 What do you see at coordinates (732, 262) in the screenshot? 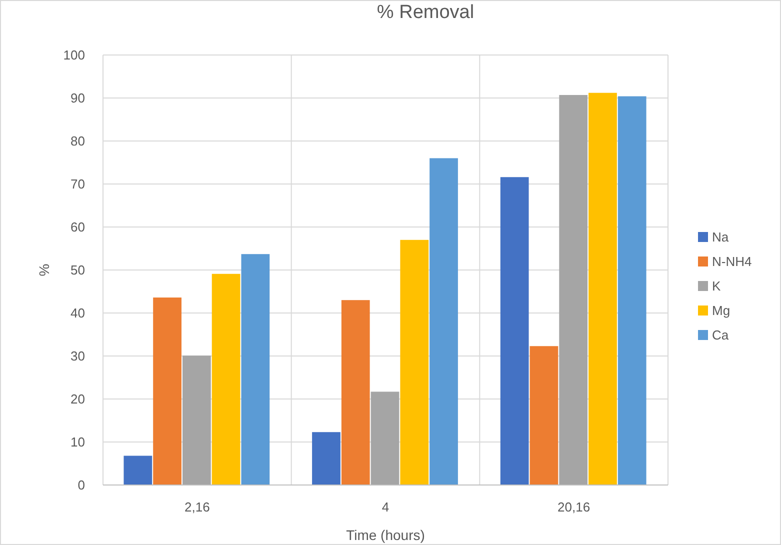
I see `legend-label: N-NH4` at bounding box center [732, 262].